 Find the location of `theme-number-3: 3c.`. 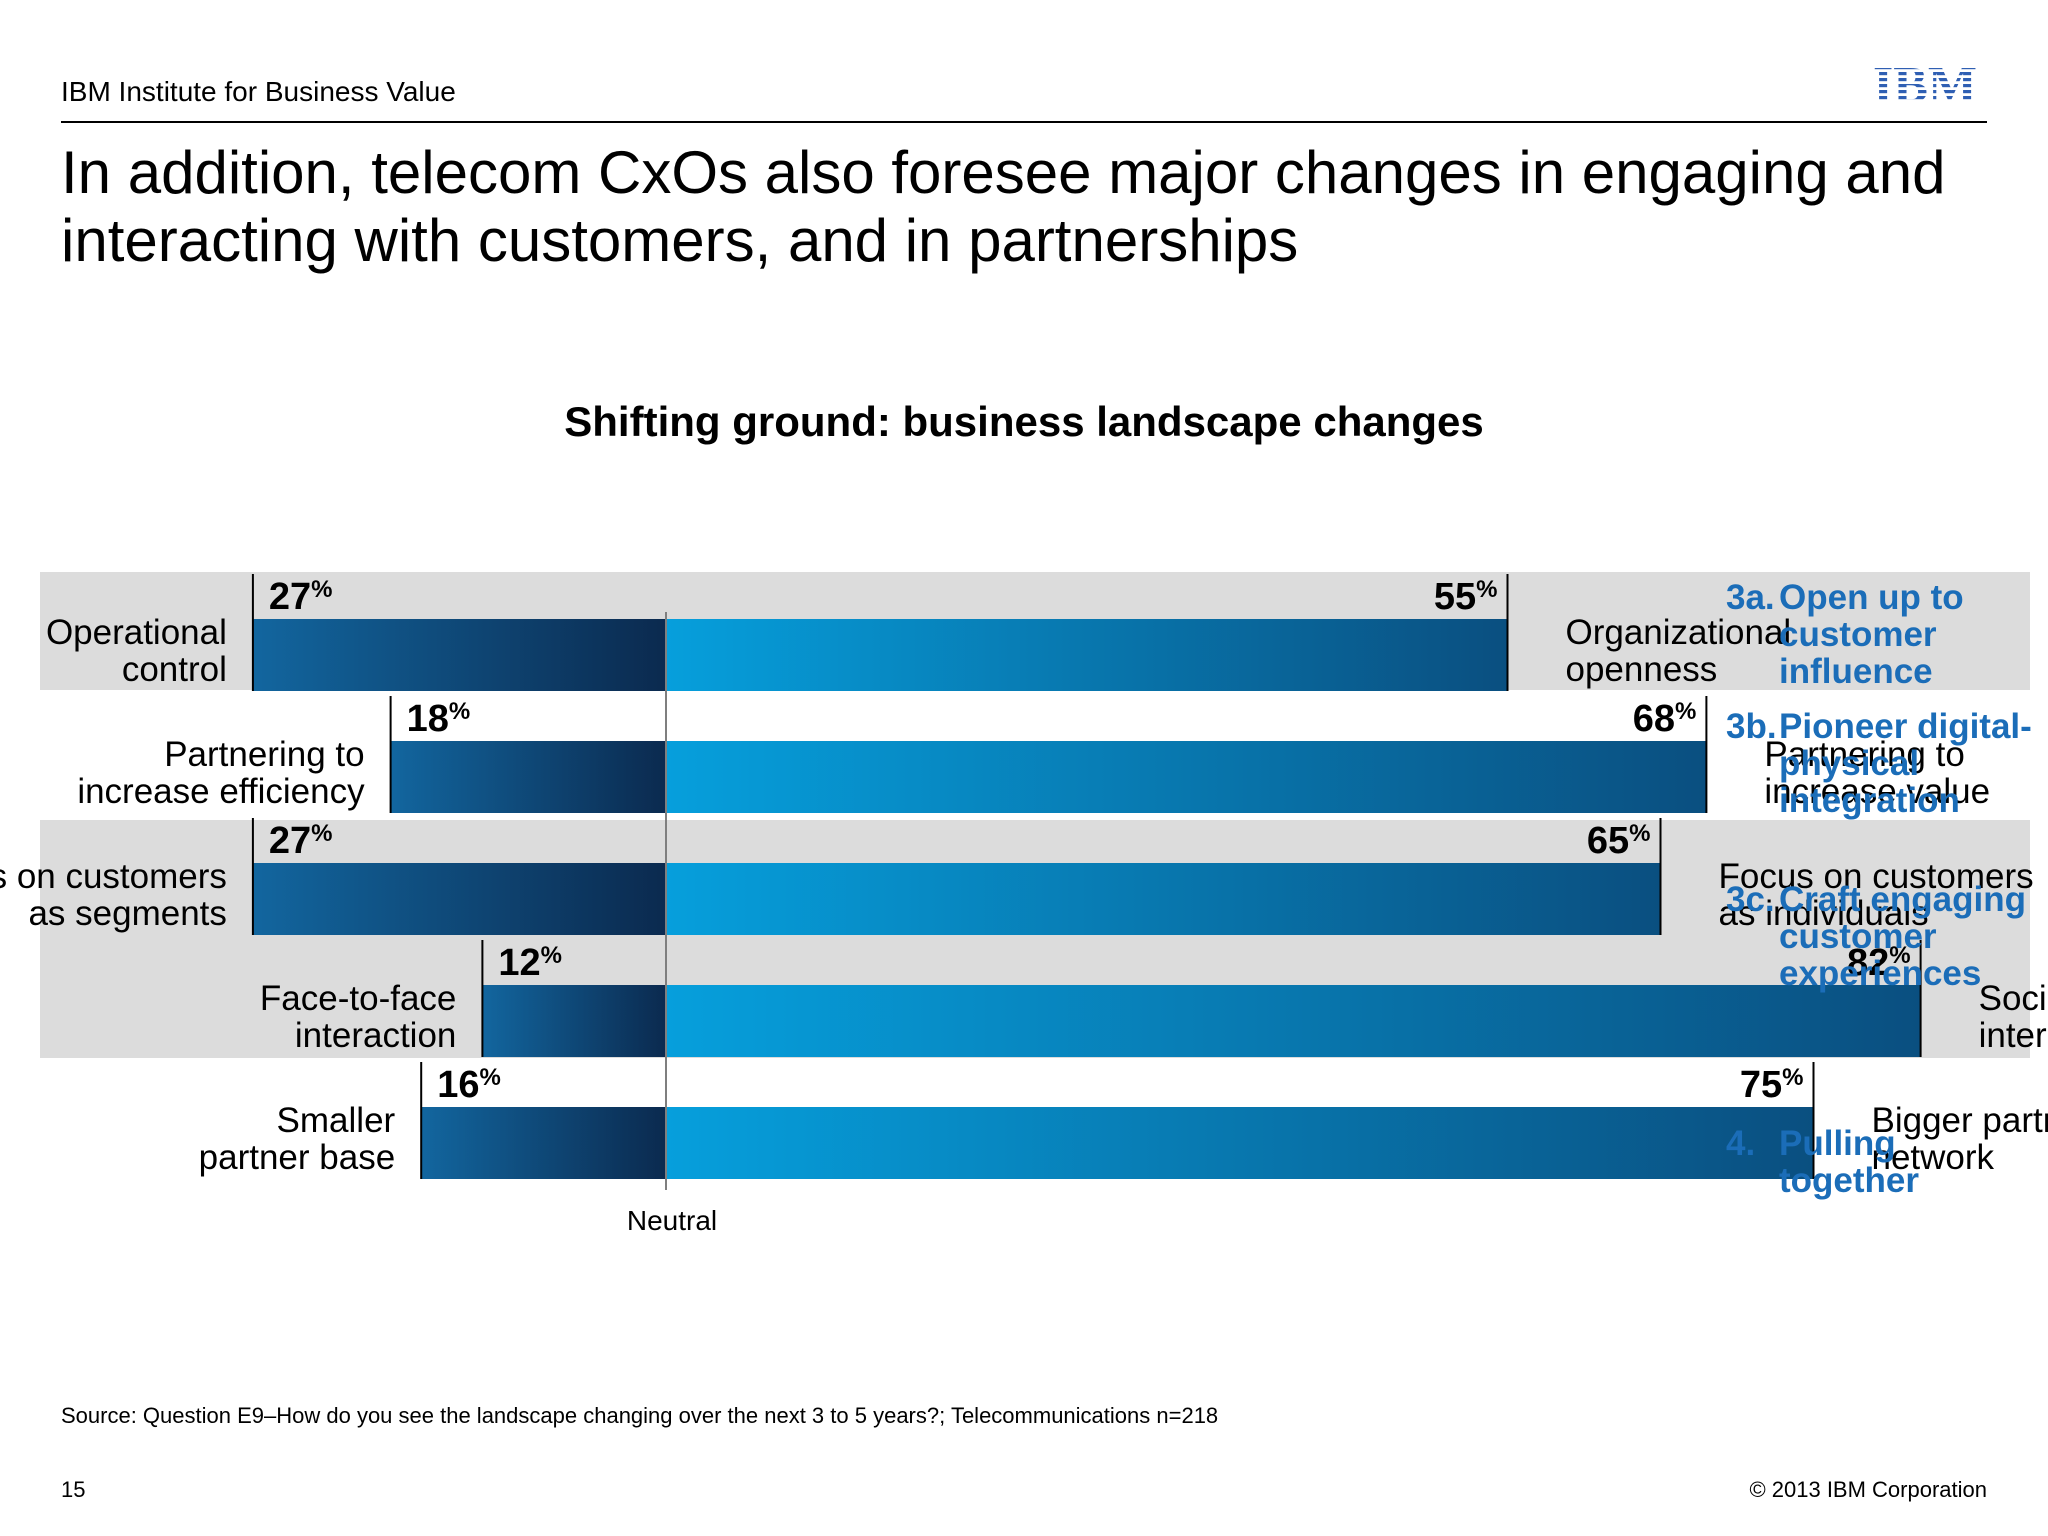

theme-number-3: 3c. is located at coordinates (1750, 899).